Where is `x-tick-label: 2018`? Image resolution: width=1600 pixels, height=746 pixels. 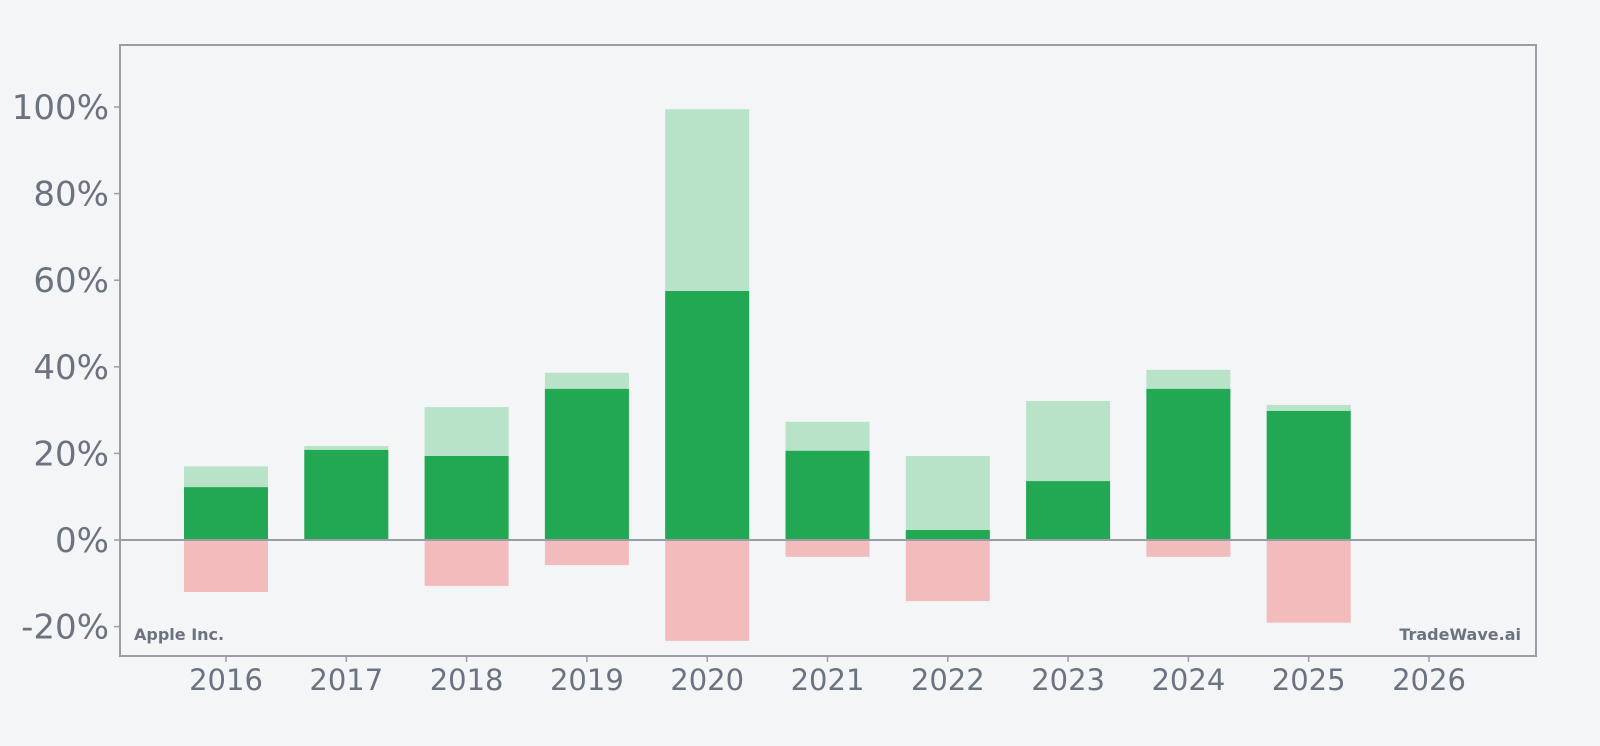 x-tick-label: 2018 is located at coordinates (467, 680).